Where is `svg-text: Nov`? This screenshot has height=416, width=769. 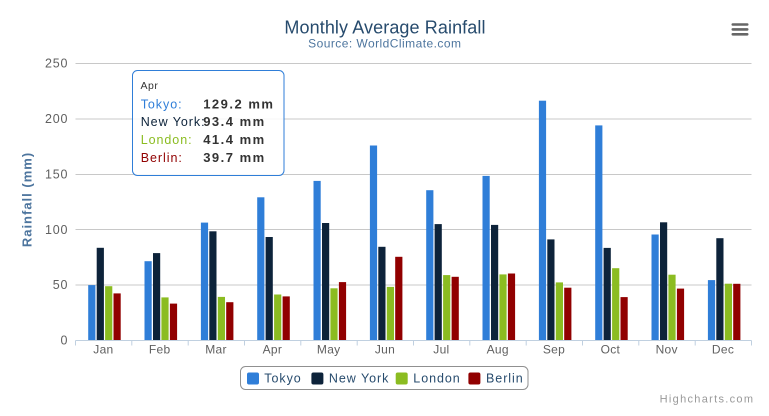 svg-text: Nov is located at coordinates (667, 349).